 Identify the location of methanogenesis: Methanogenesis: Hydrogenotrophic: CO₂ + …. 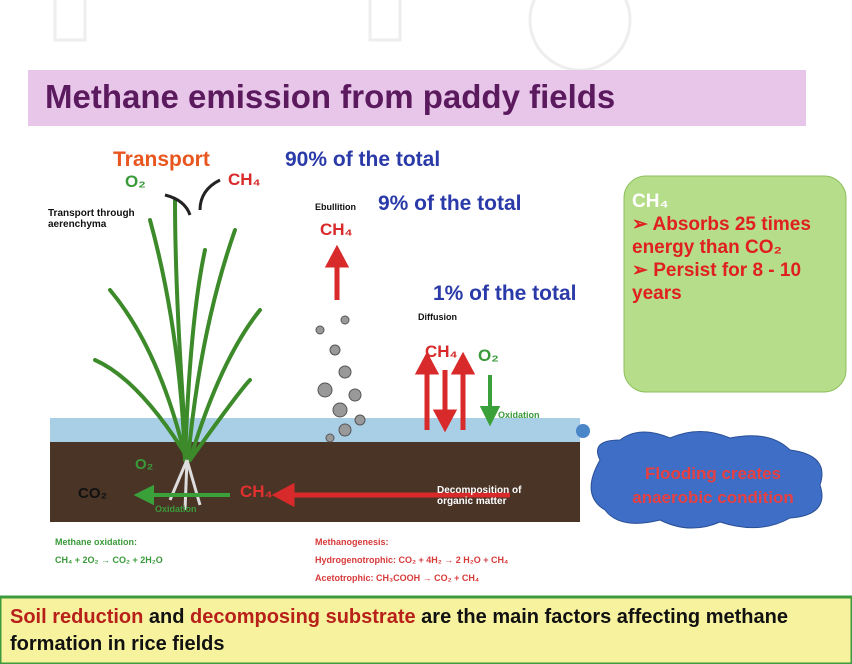
(411, 560).